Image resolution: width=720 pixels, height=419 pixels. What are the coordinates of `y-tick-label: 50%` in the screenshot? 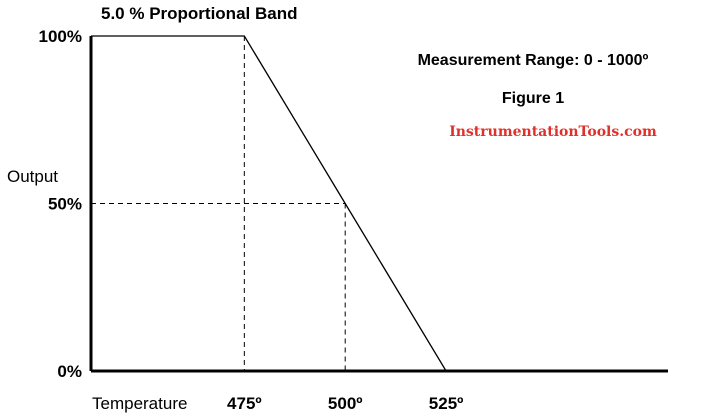 It's located at (65, 204).